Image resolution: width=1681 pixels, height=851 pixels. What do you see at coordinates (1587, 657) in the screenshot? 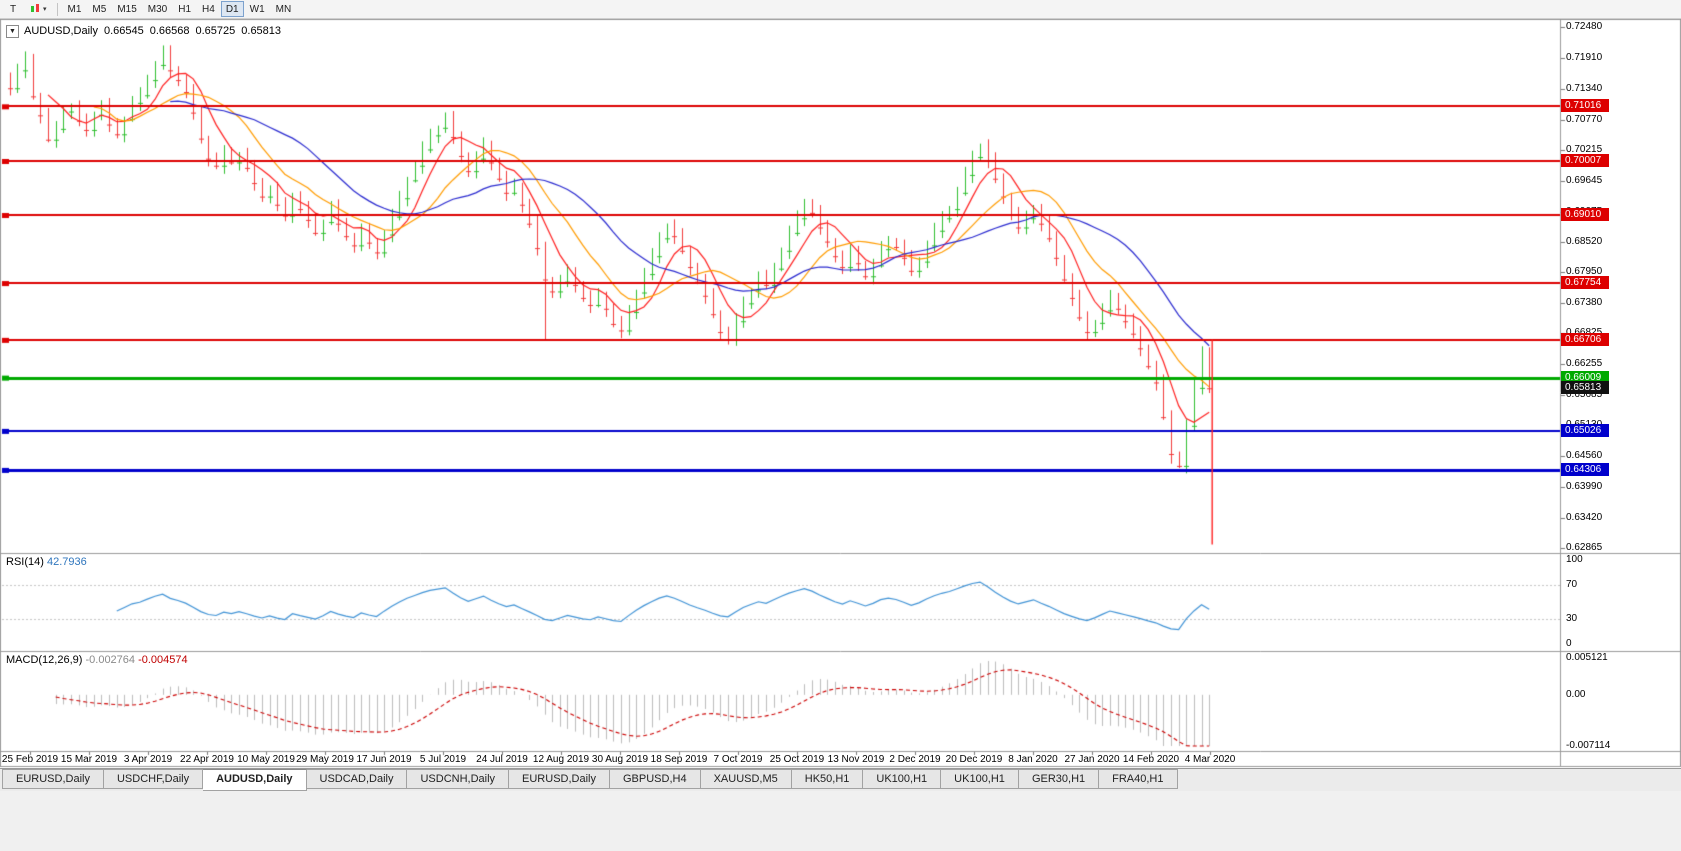
I see `macd-axis-tick: 0.005121` at bounding box center [1587, 657].